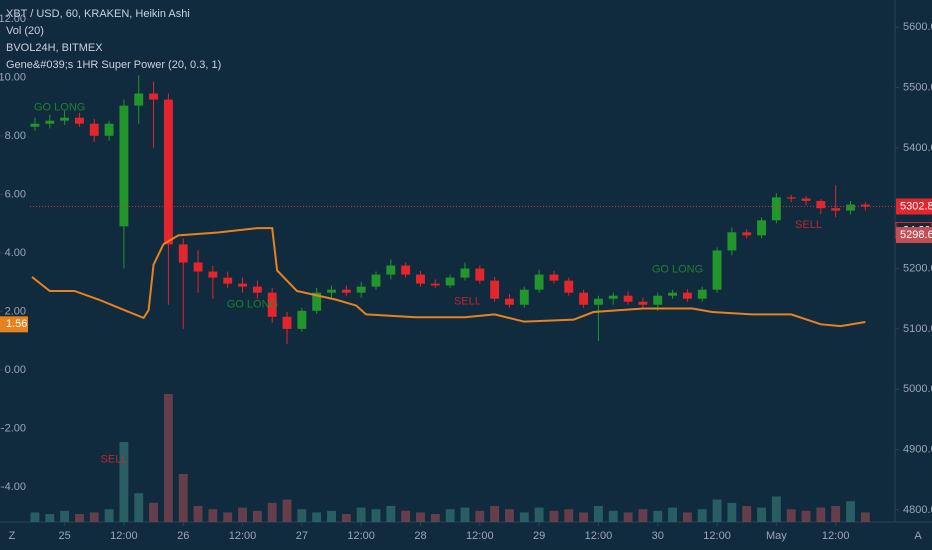 Image resolution: width=932 pixels, height=550 pixels. What do you see at coordinates (917, 268) in the screenshot?
I see `y-tick-label: 5200.0` at bounding box center [917, 268].